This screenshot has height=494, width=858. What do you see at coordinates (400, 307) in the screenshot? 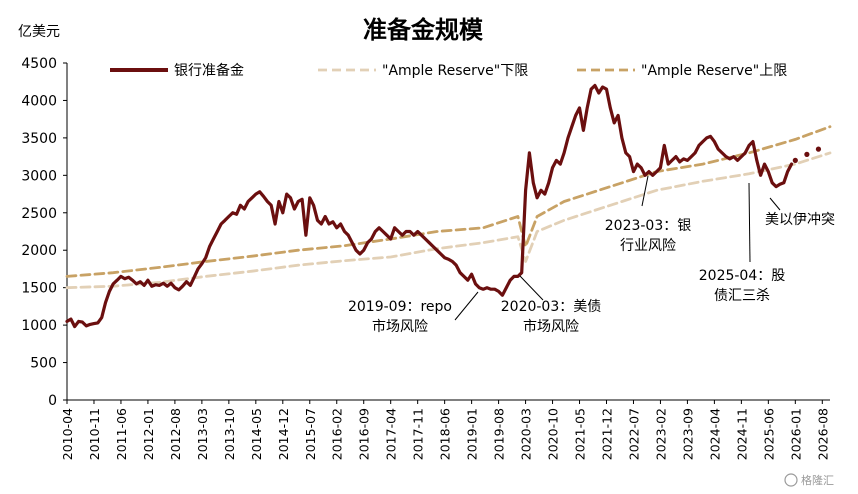
I see `annotation-text: 2019-09：repo` at bounding box center [400, 307].